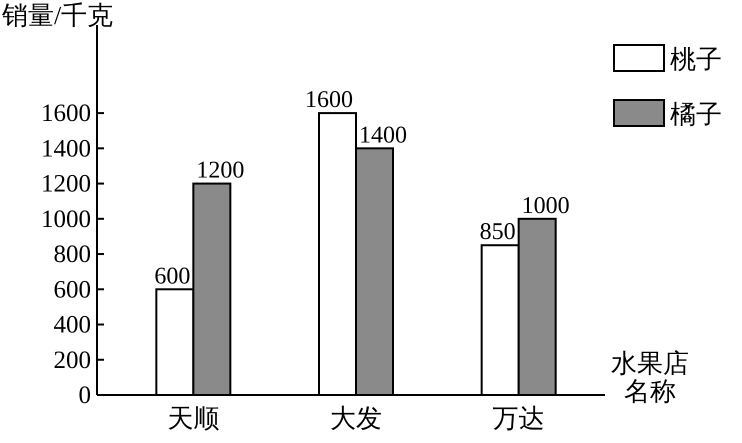  I want to click on y-axis-title: 销量/千克, so click(57, 15).